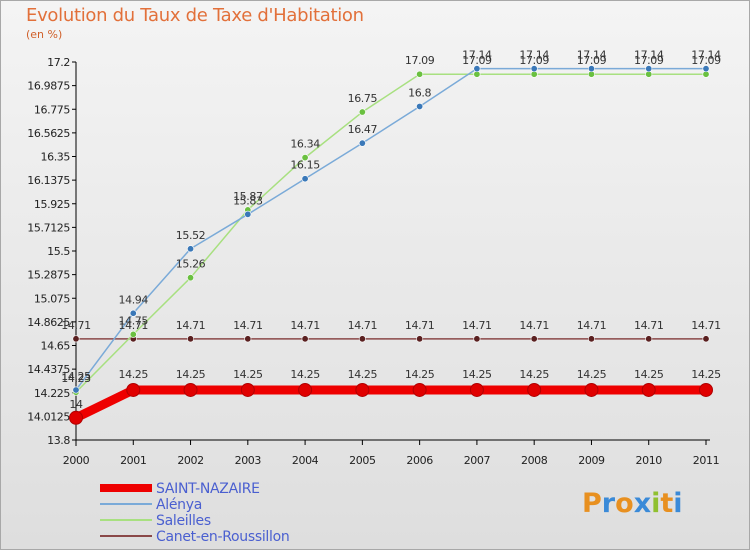  Describe the element at coordinates (195, 15) in the screenshot. I see `chart-title: Evolution du Taux de Taxe d'Habitation` at that location.